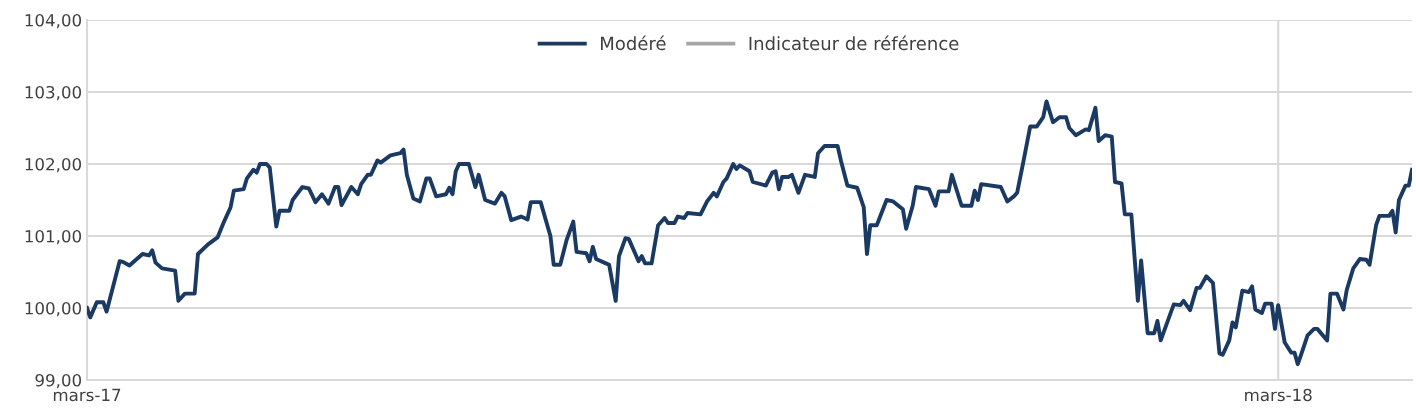 This screenshot has height=416, width=1416. What do you see at coordinates (633, 43) in the screenshot?
I see `legend-label: Modéré` at bounding box center [633, 43].